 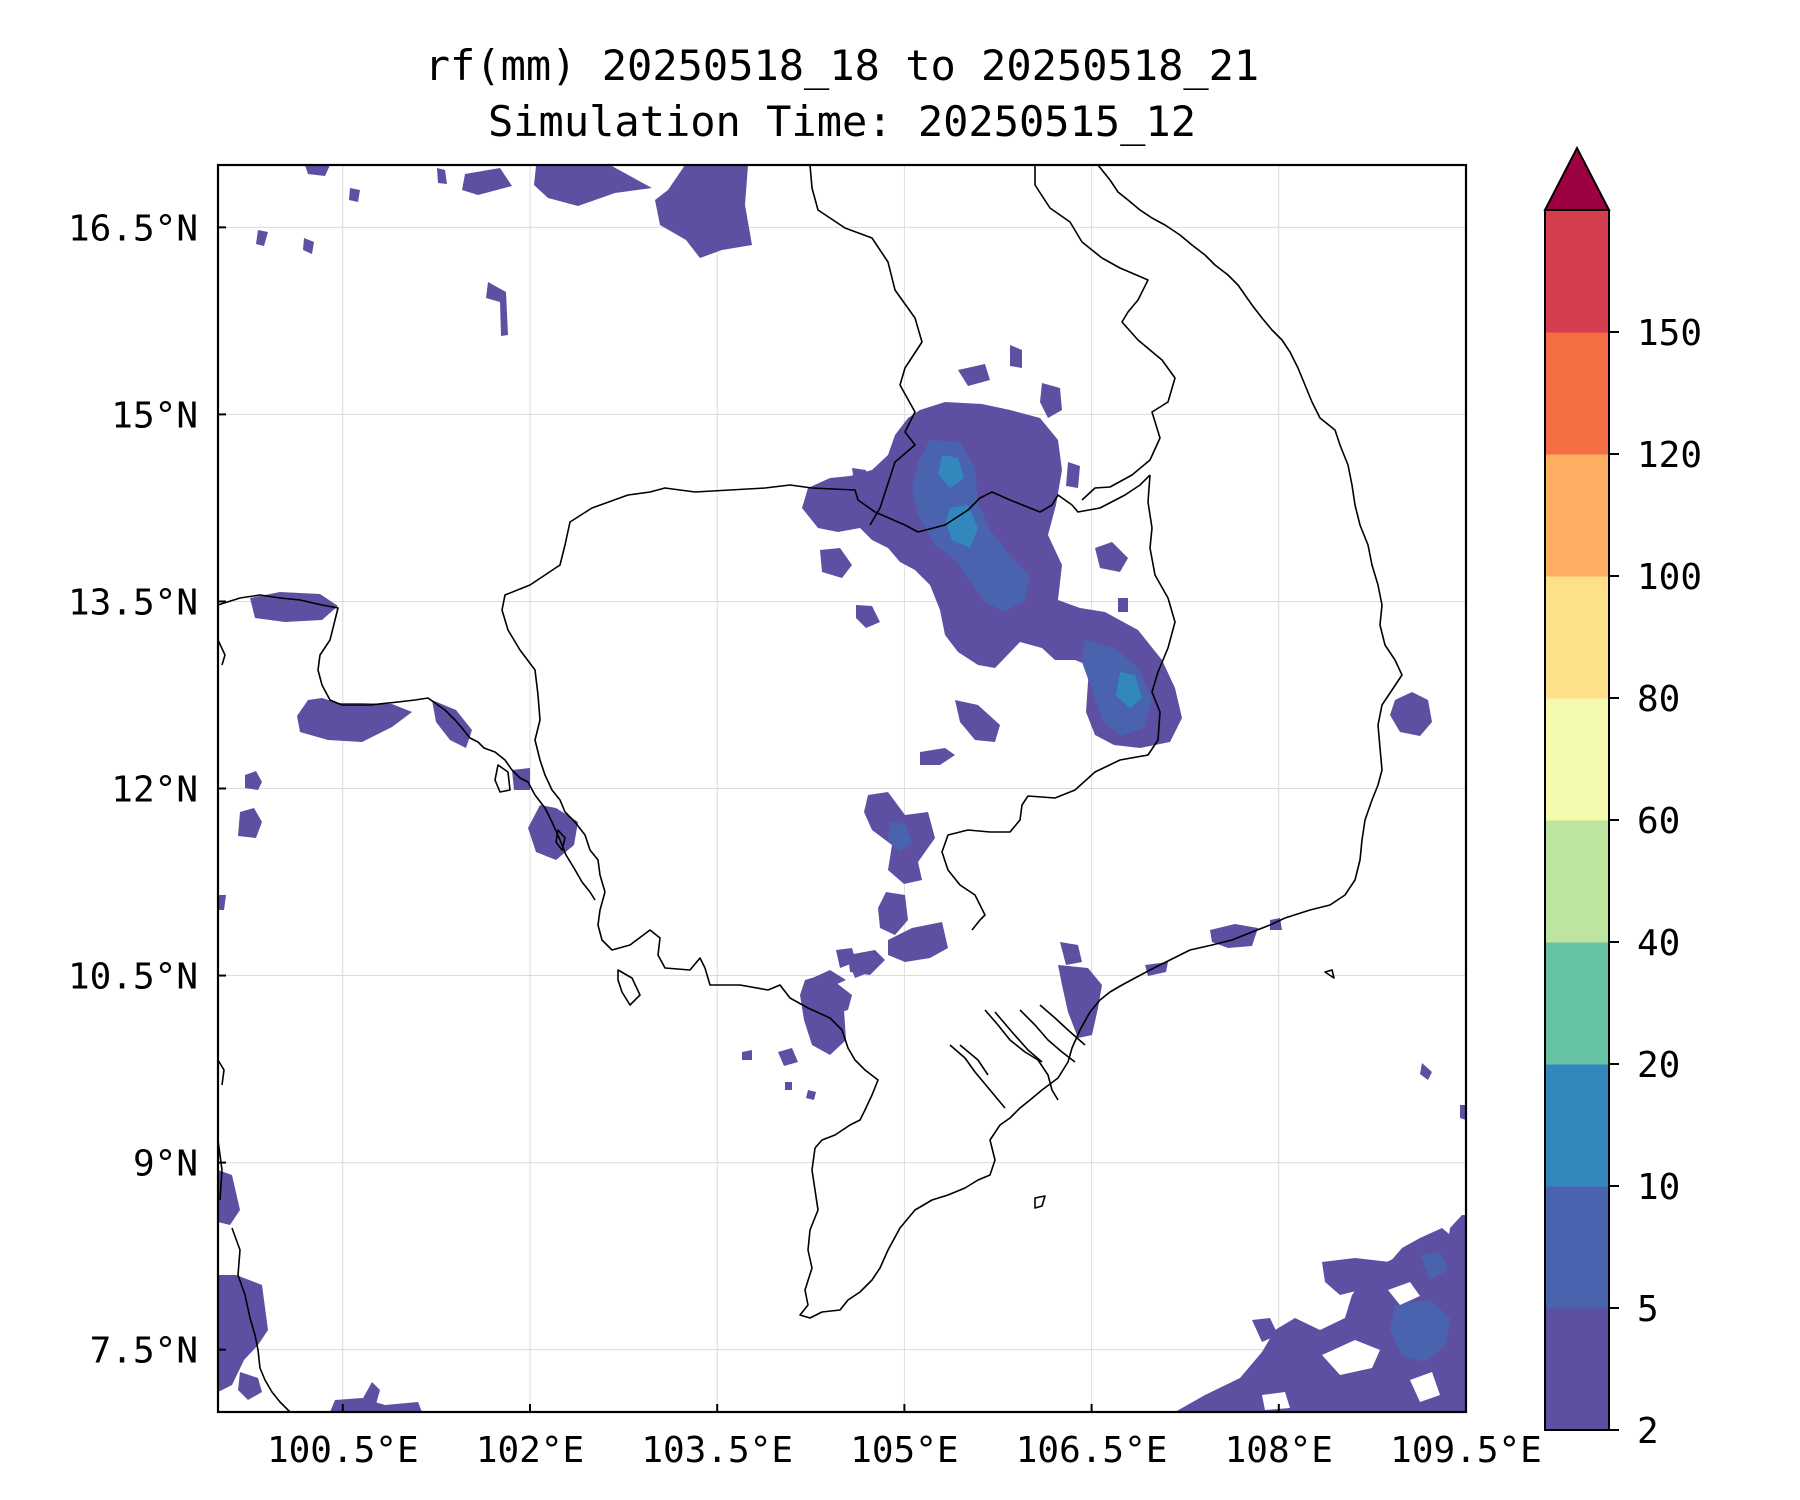 What do you see at coordinates (842, 121) in the screenshot?
I see `map-title-line2: Simulation Time: 20250515_12` at bounding box center [842, 121].